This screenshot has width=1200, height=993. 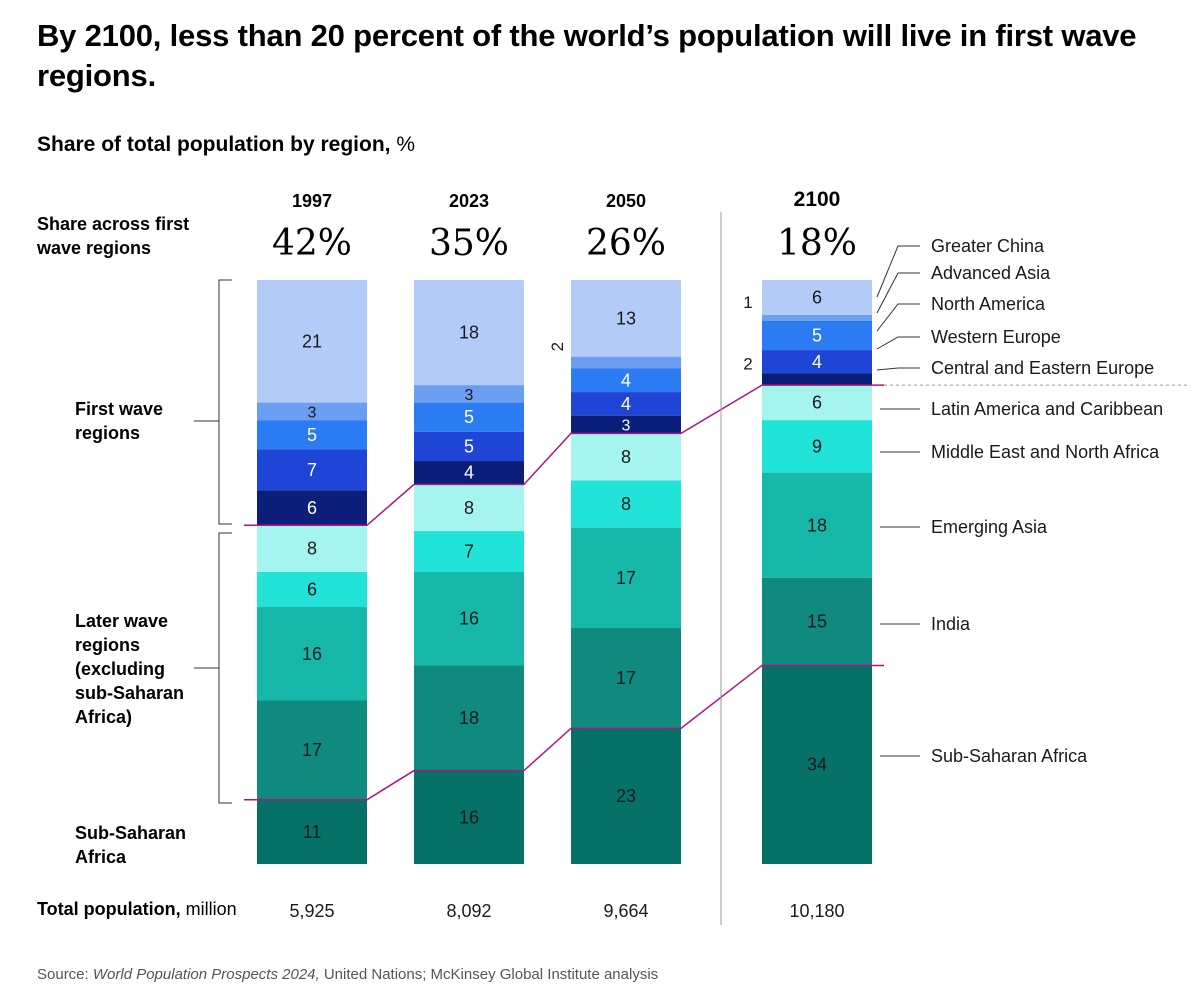 What do you see at coordinates (211, 909) in the screenshot?
I see `total-label-unit: million` at bounding box center [211, 909].